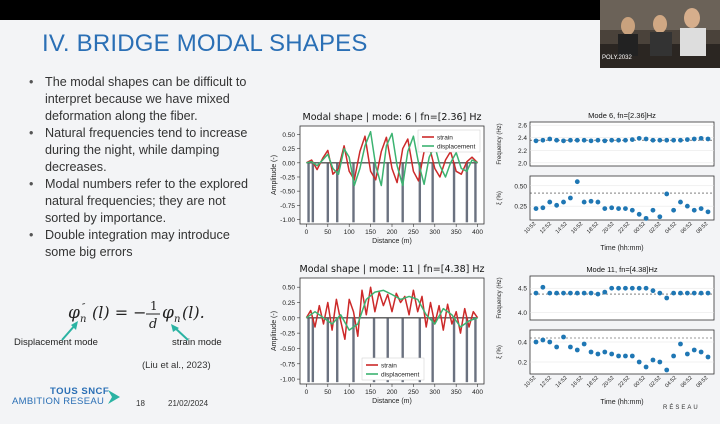 This screenshot has height=424, width=720. I want to click on x-tick-label: 50, so click(328, 232).